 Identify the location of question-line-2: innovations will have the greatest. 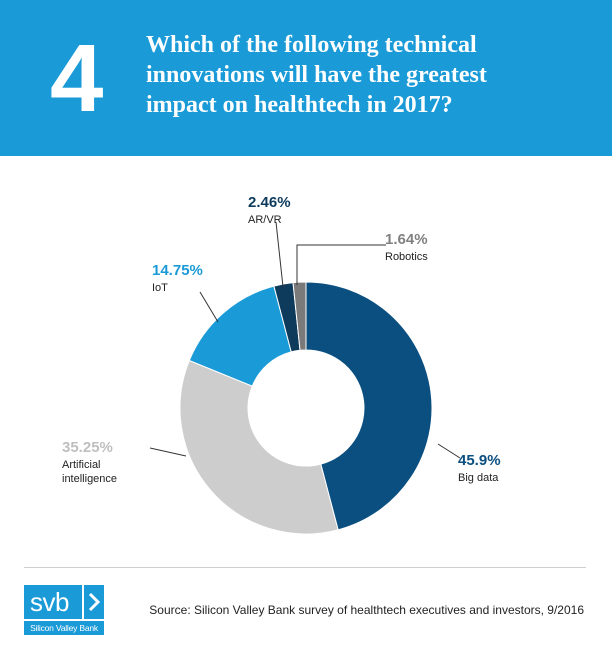
(316, 75).